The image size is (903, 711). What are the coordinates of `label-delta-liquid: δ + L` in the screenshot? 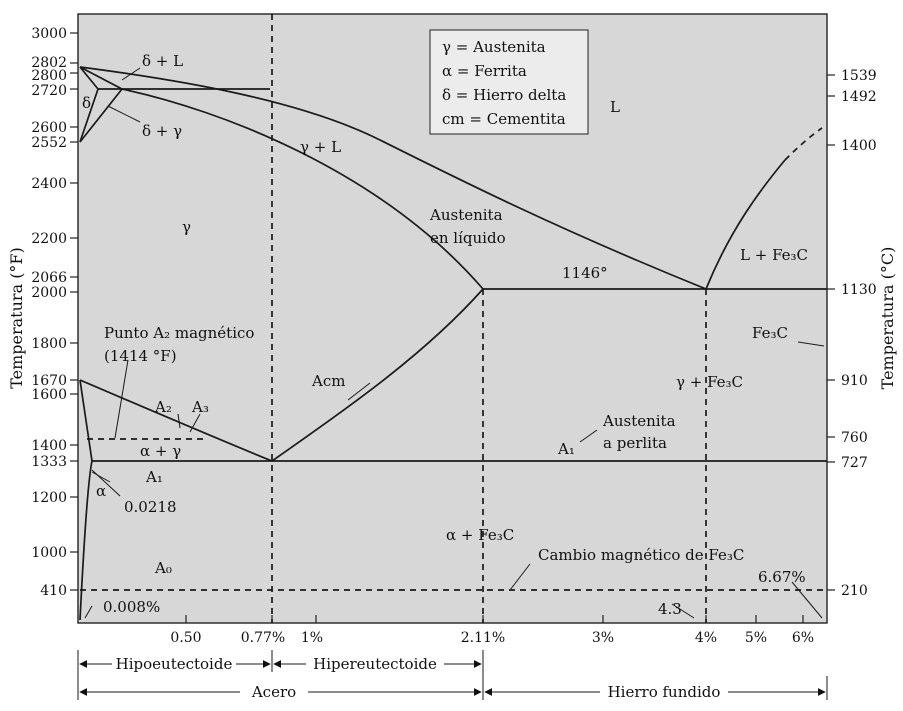 It's located at (162, 61).